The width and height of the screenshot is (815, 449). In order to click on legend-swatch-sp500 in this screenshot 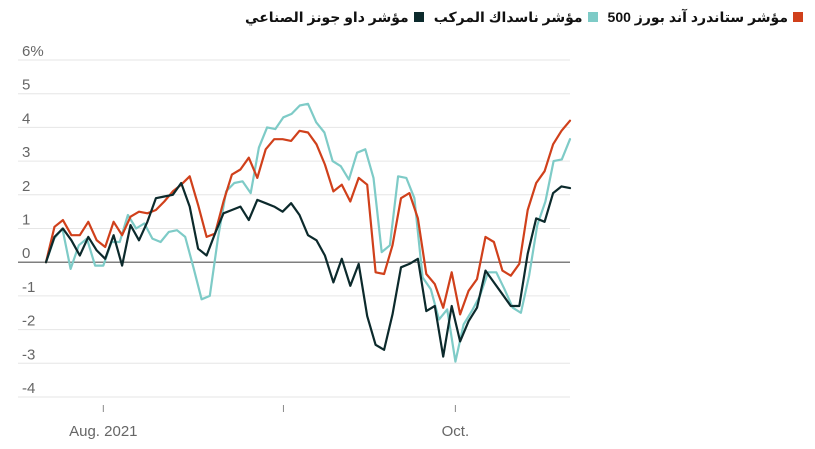, I will do `click(798, 17)`.